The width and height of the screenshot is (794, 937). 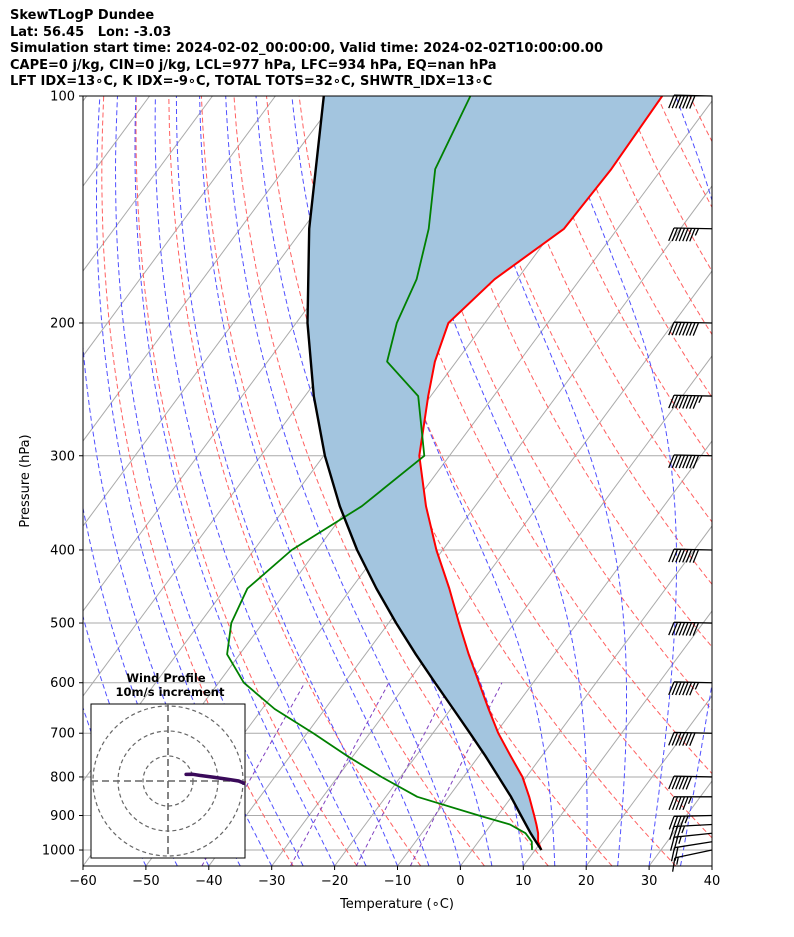 I want to click on x-tick-label: −30, so click(x=271, y=881).